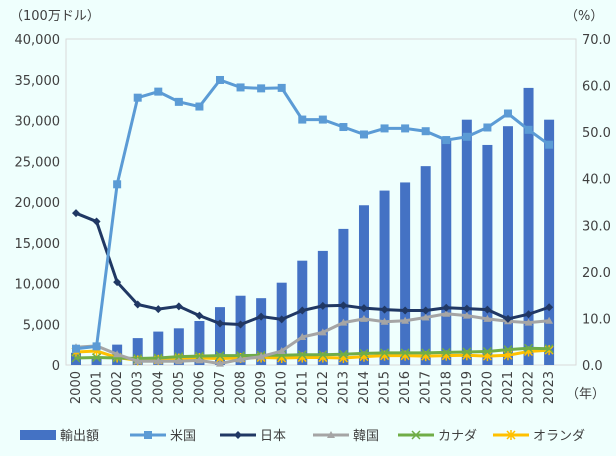  Describe the element at coordinates (363, 318) in the screenshot. I see `point-韓国-2014` at that location.